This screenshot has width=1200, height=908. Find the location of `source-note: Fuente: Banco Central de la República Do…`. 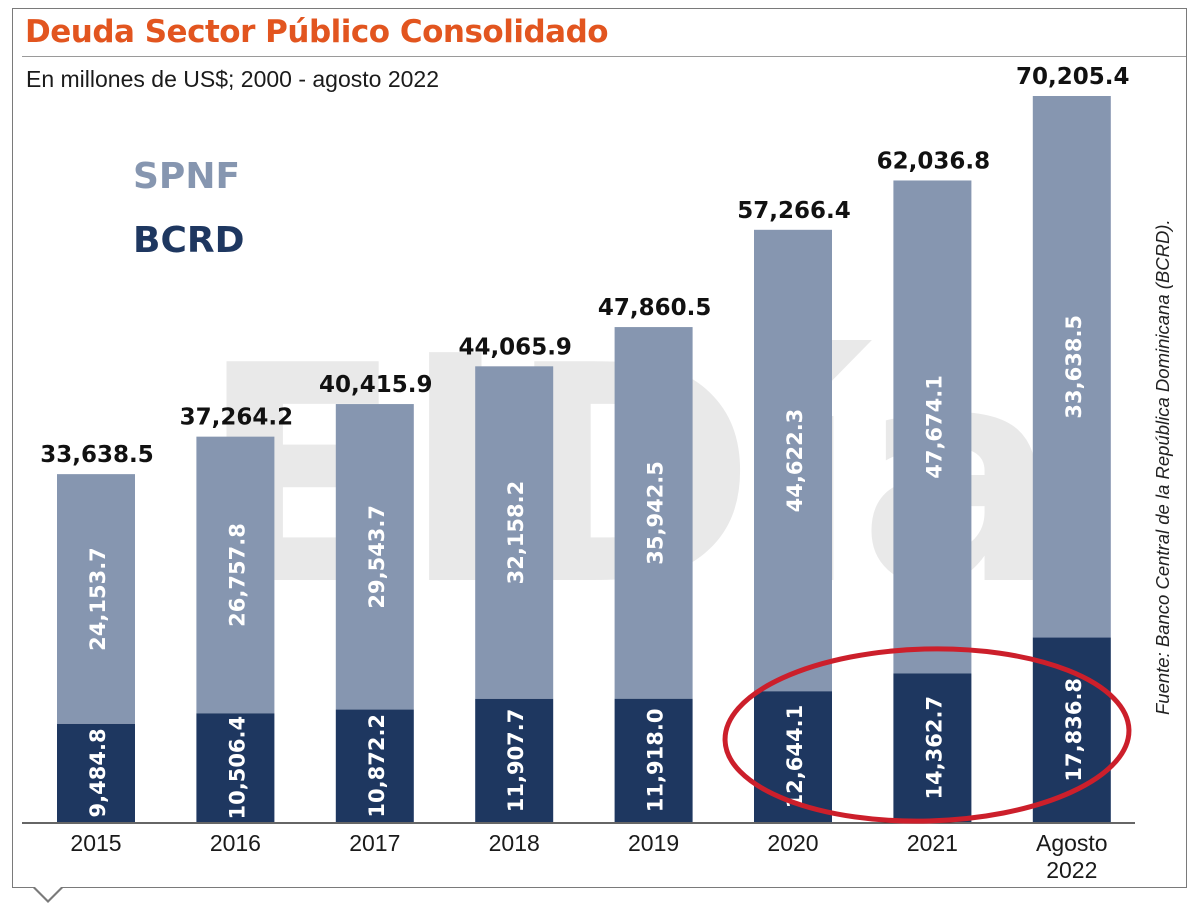

source-note: Fuente: Banco Central de la República Do… is located at coordinates (1162, 467).